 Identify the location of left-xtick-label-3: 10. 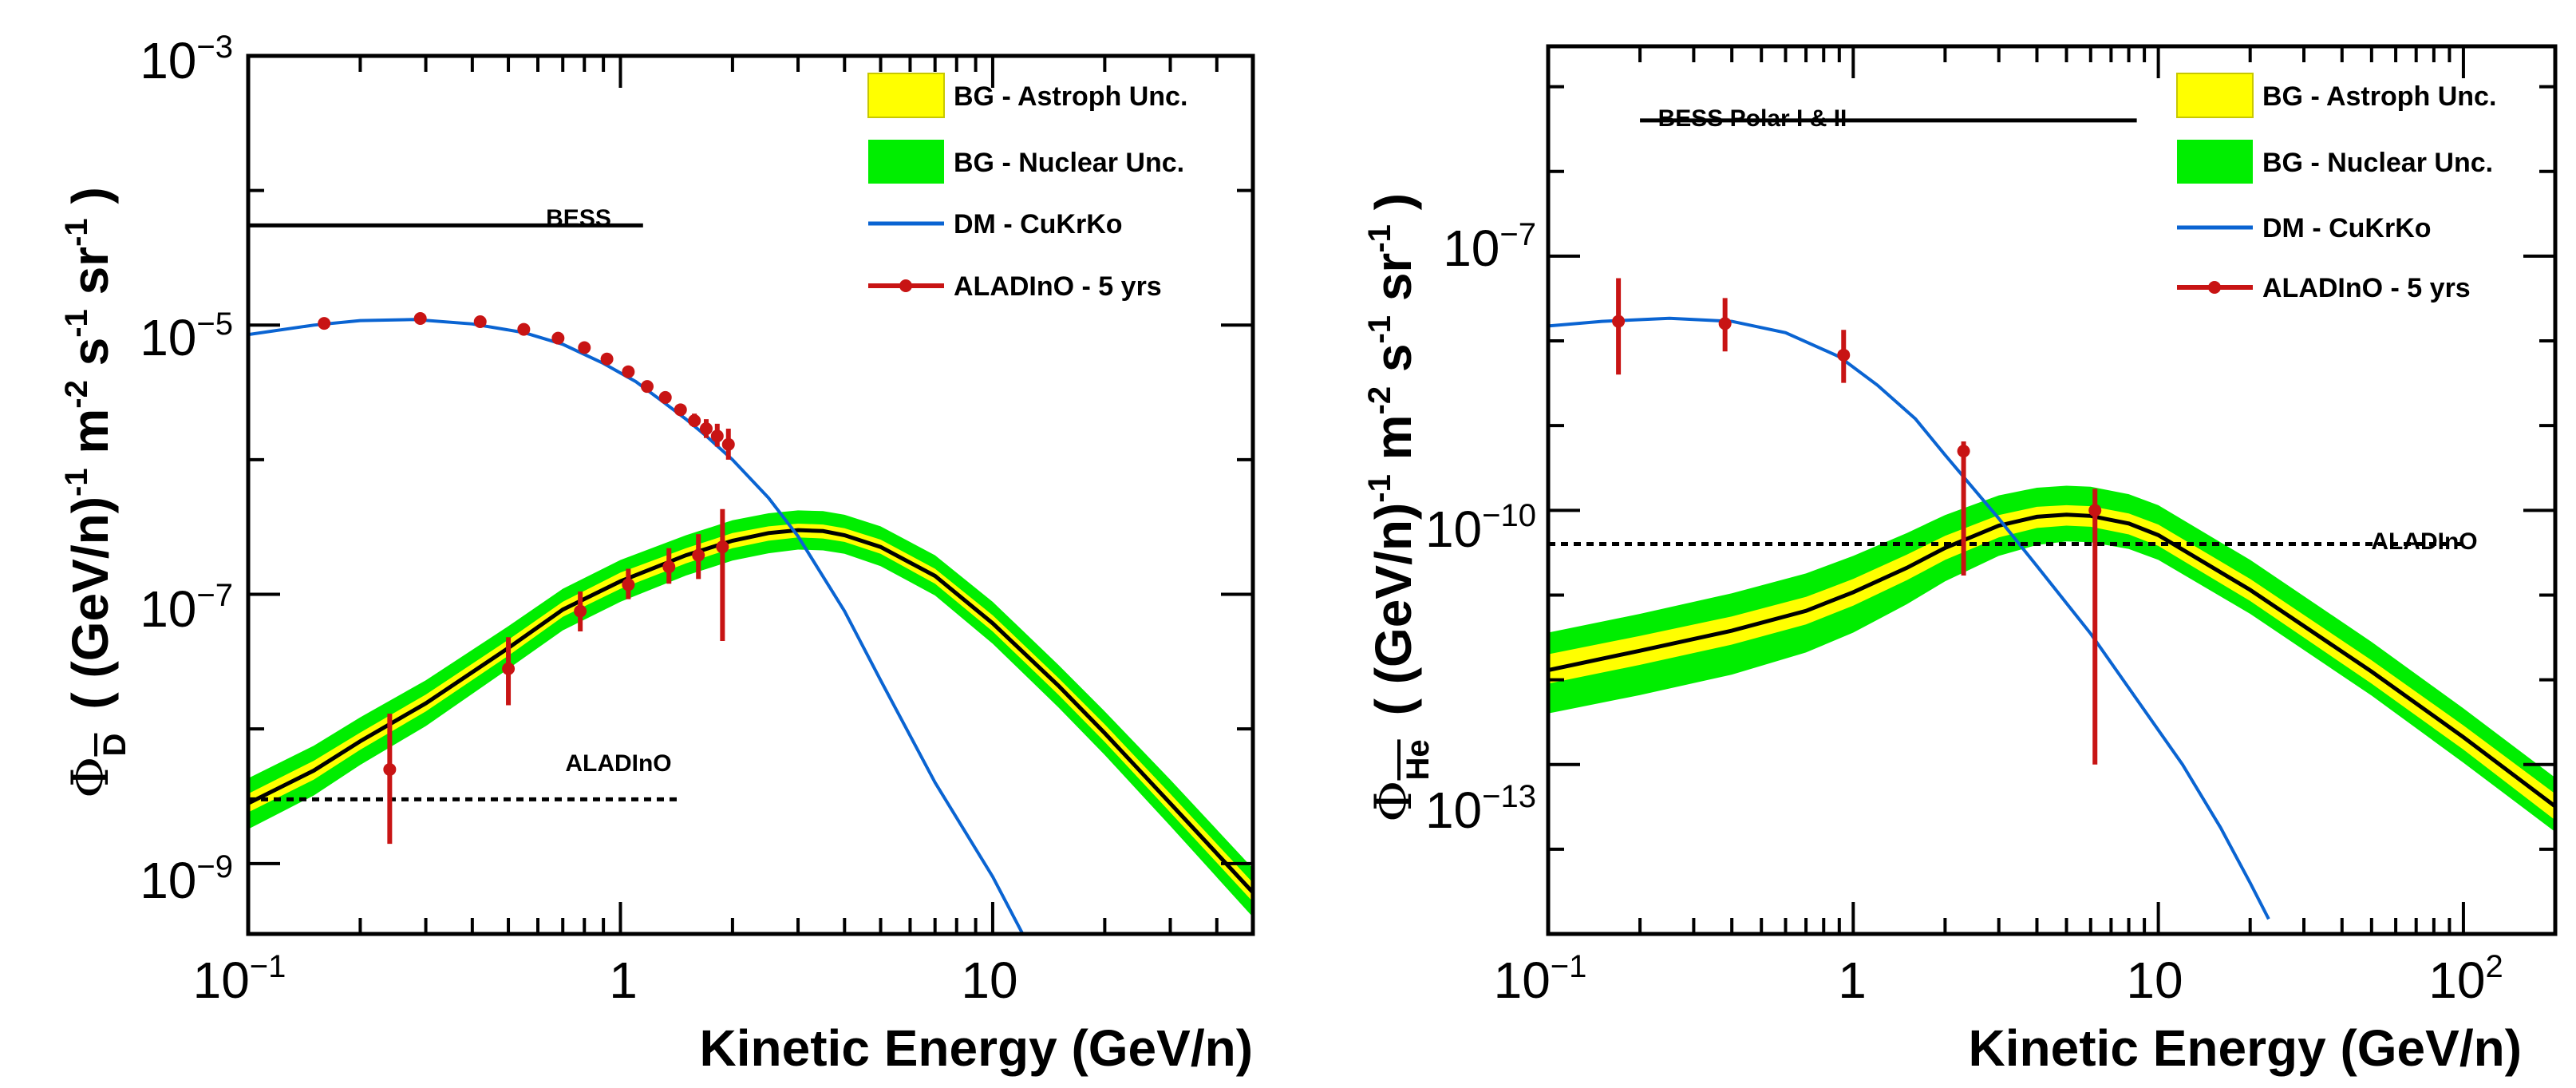
(989, 980).